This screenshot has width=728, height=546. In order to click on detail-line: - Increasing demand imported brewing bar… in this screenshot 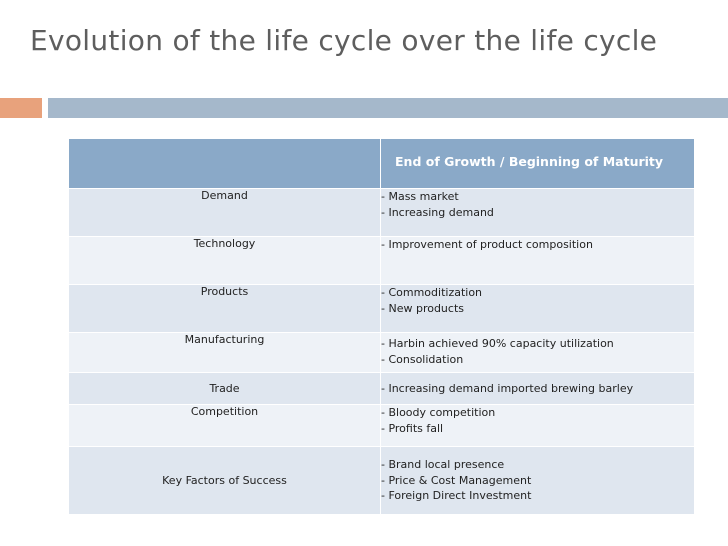, I will do `click(507, 388)`.